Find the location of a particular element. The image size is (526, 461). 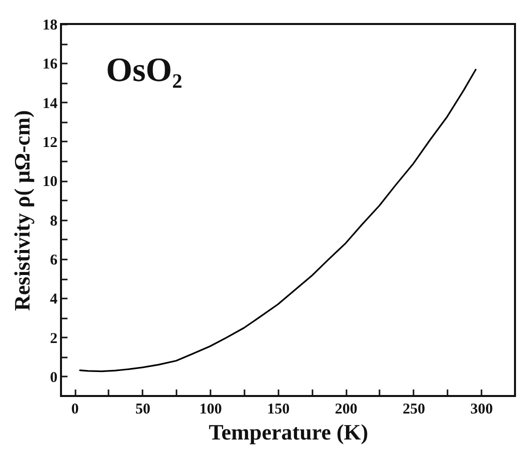

x-tick-label: 50 is located at coordinates (142, 410).